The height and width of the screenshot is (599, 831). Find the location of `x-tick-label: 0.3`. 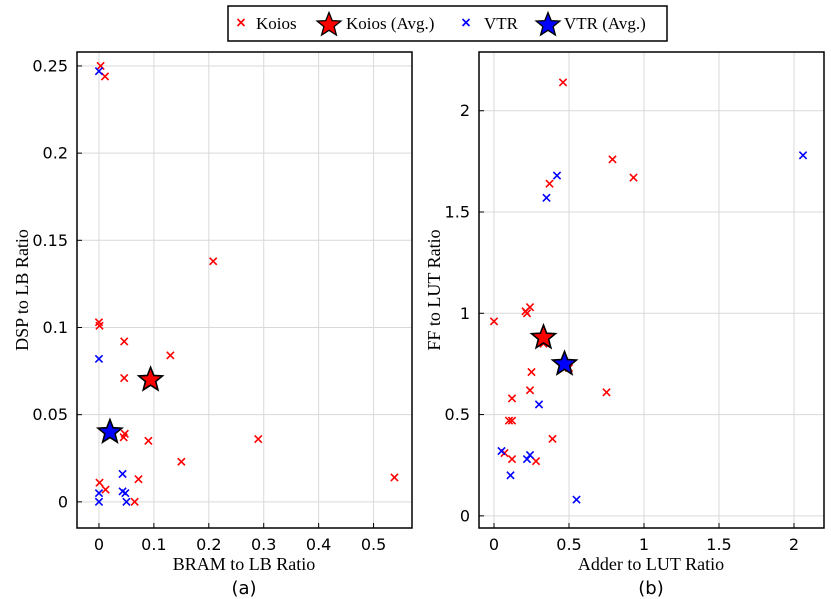

x-tick-label: 0.3 is located at coordinates (263, 544).